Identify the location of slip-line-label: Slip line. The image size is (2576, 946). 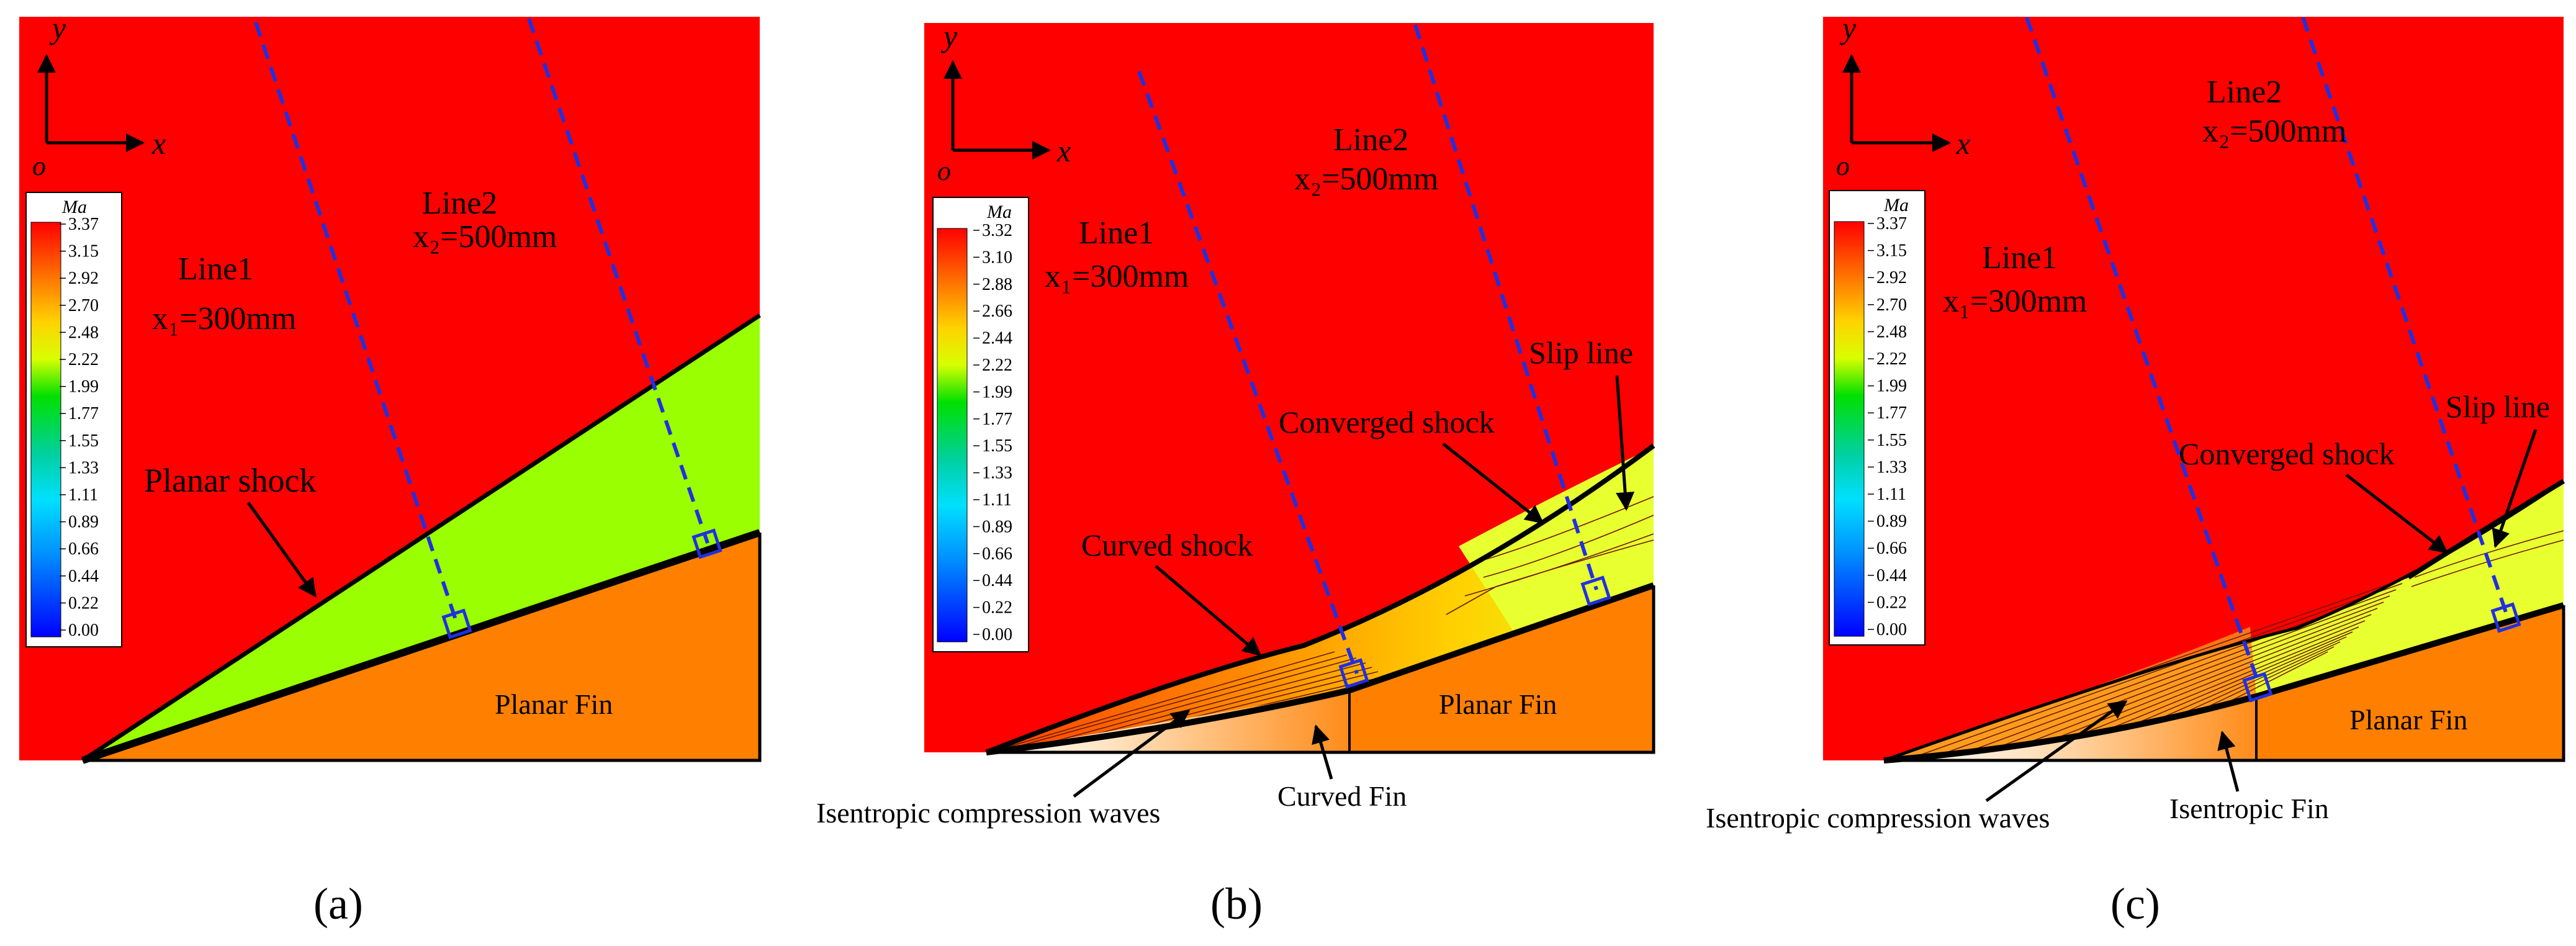
(2498, 406).